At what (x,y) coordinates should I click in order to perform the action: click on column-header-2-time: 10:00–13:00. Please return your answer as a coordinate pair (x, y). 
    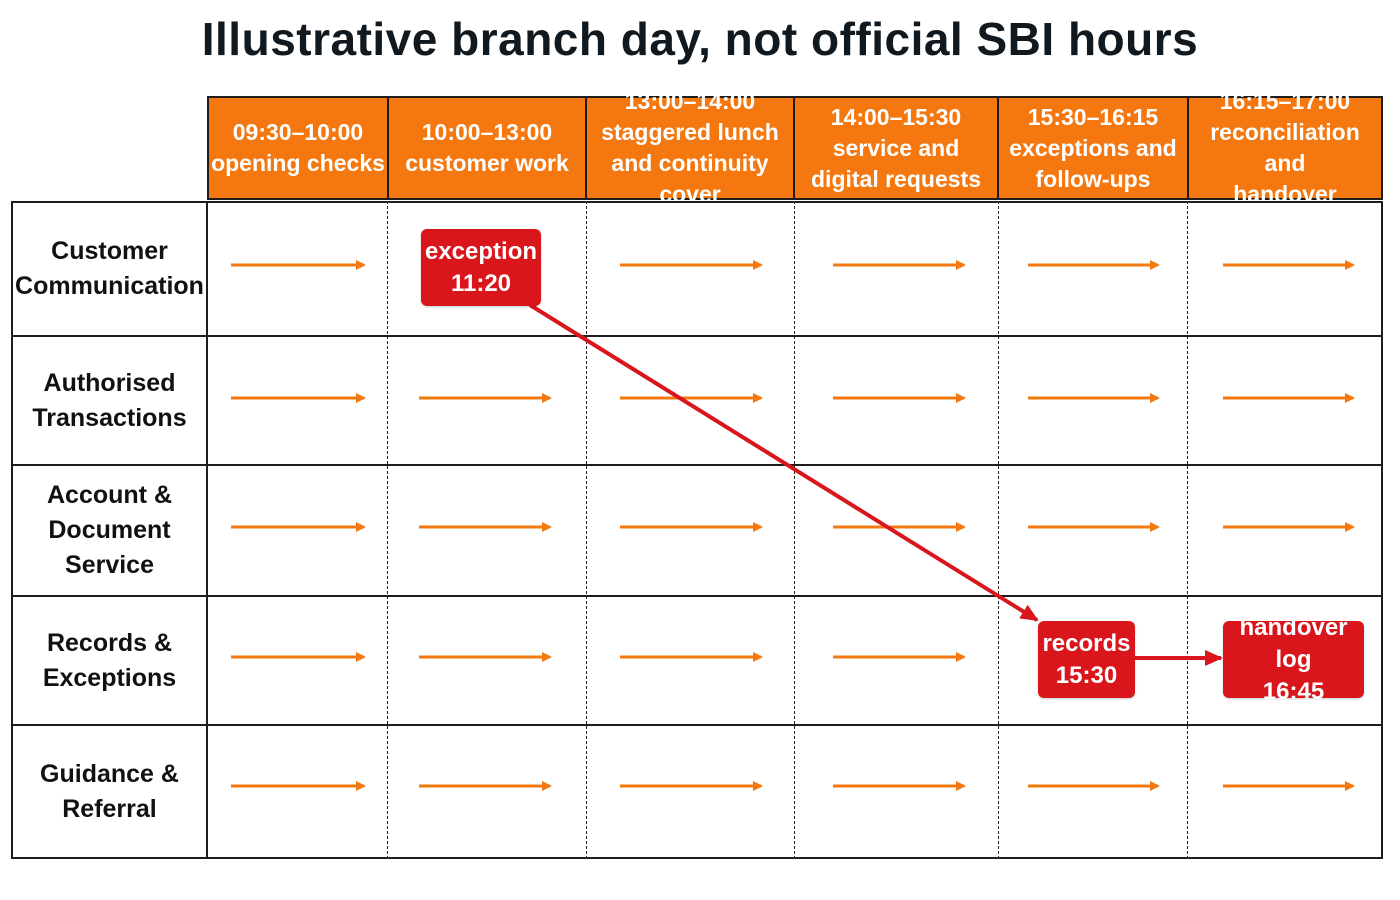
    Looking at the image, I should click on (487, 132).